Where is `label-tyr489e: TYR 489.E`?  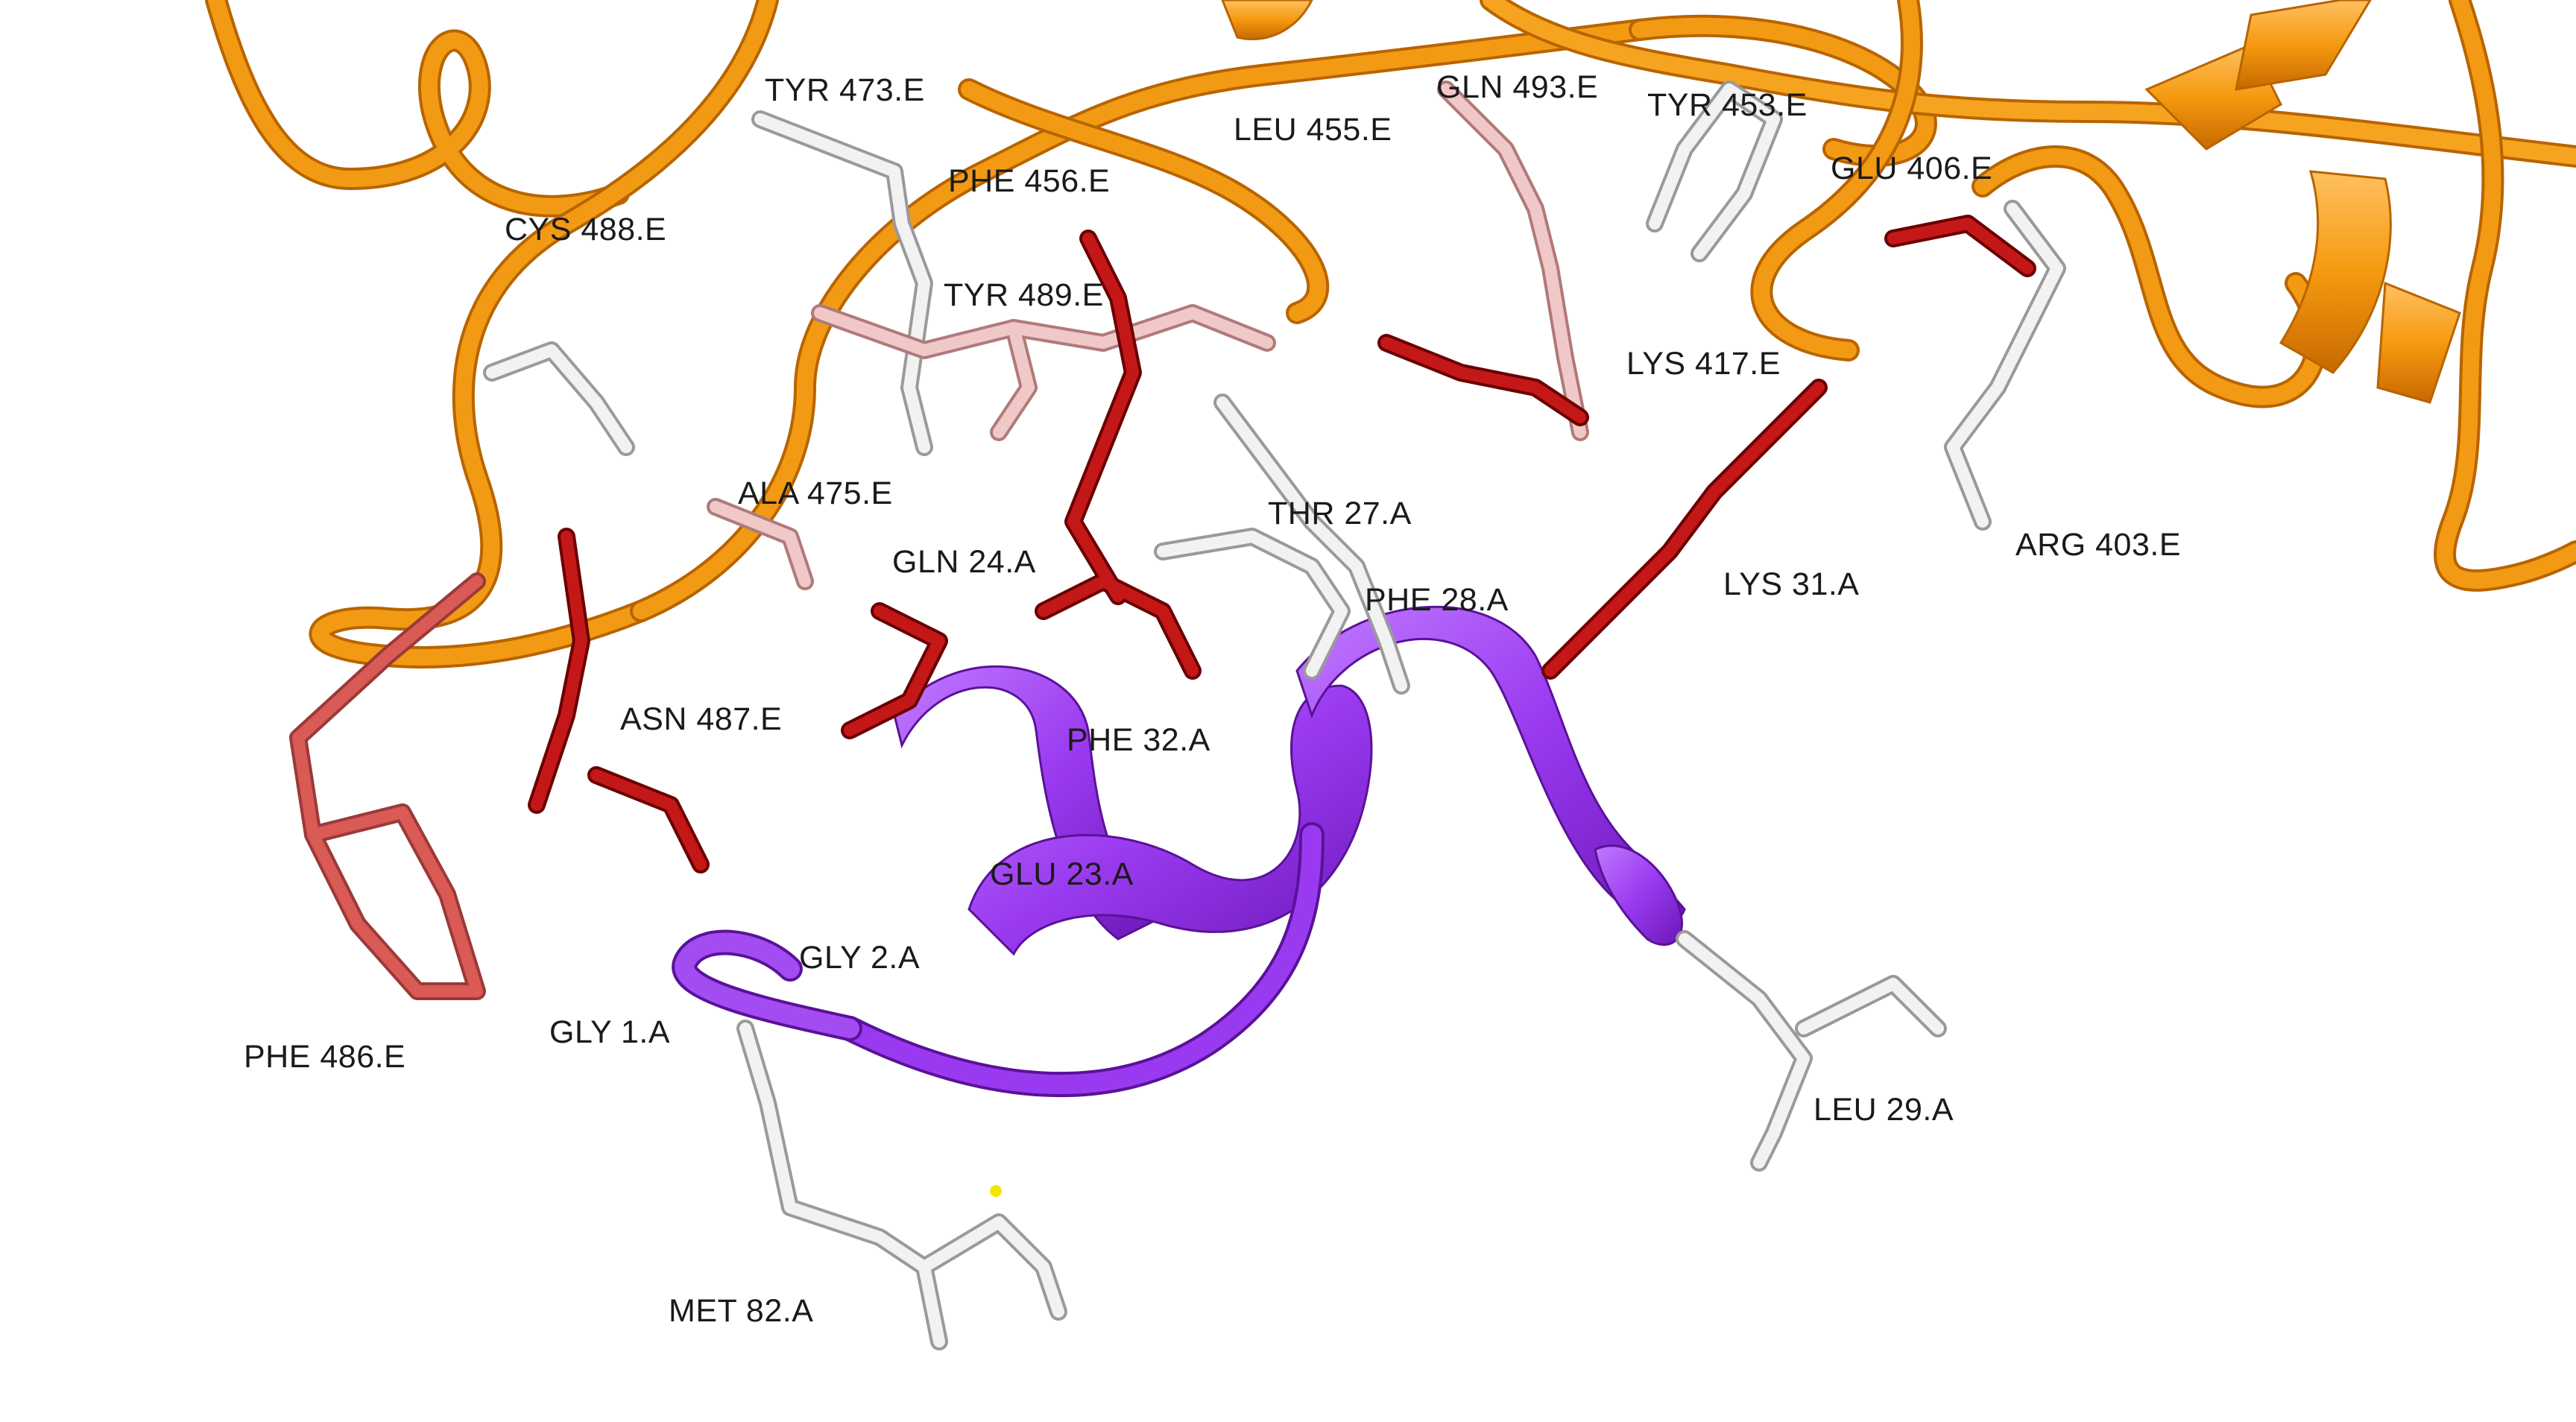 label-tyr489e: TYR 489.E is located at coordinates (1024, 295).